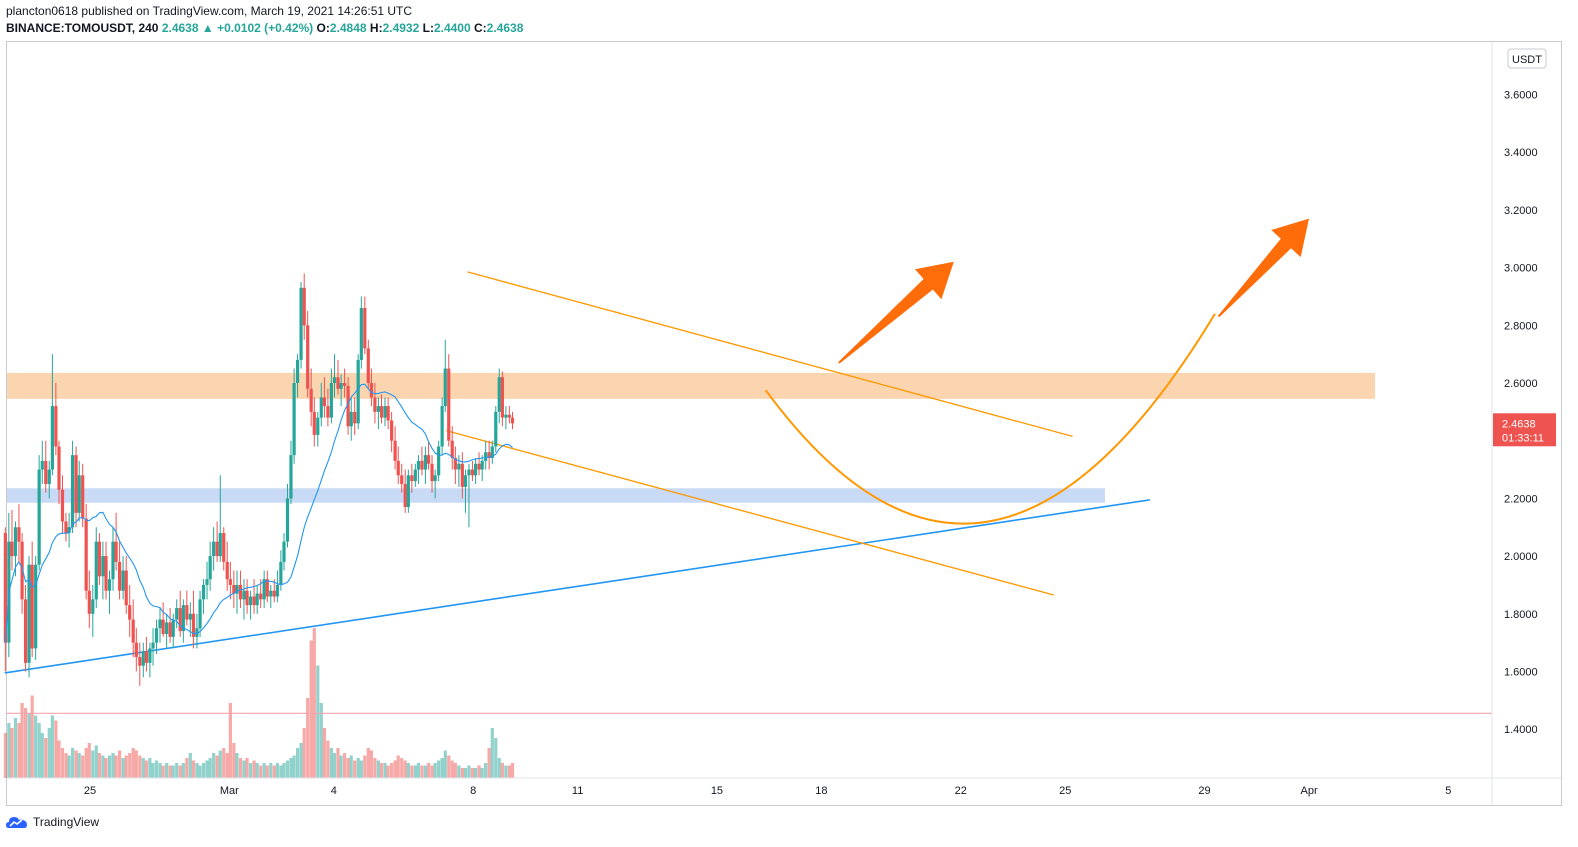 The height and width of the screenshot is (847, 1578). Describe the element at coordinates (323, 28) in the screenshot. I see `open-label: O:` at that location.